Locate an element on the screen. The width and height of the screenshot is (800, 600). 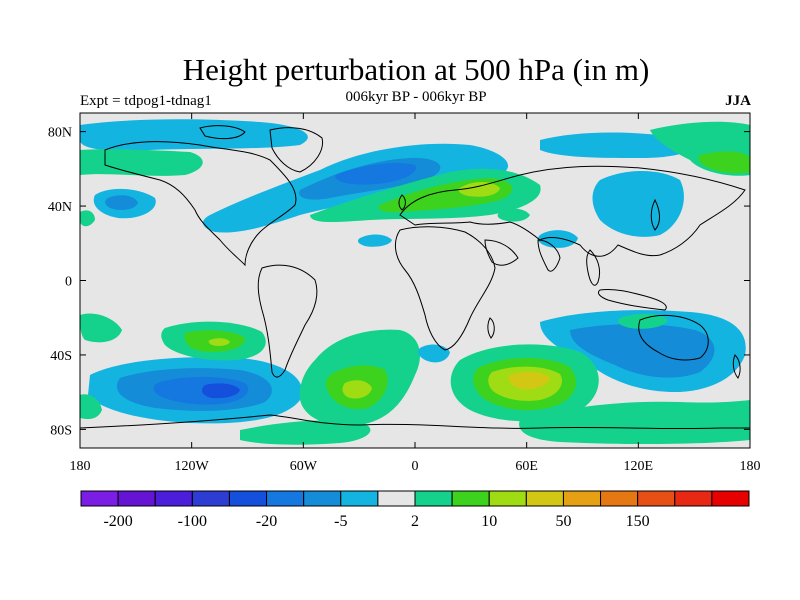
colorbar-label: 50 is located at coordinates (563, 521).